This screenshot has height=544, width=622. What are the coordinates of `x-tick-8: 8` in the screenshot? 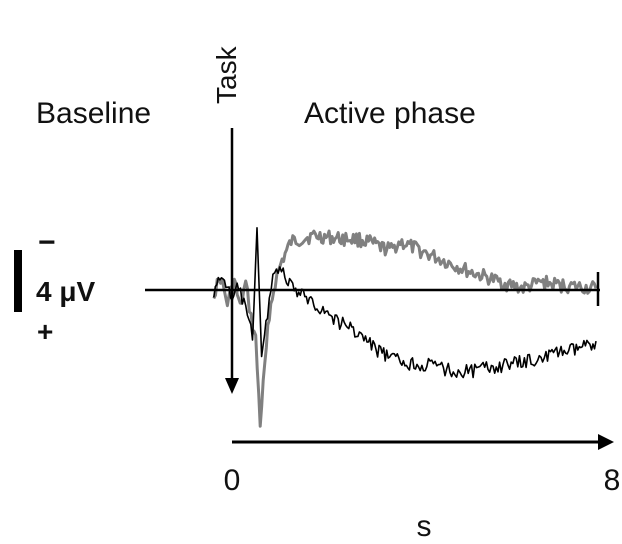 It's located at (612, 480).